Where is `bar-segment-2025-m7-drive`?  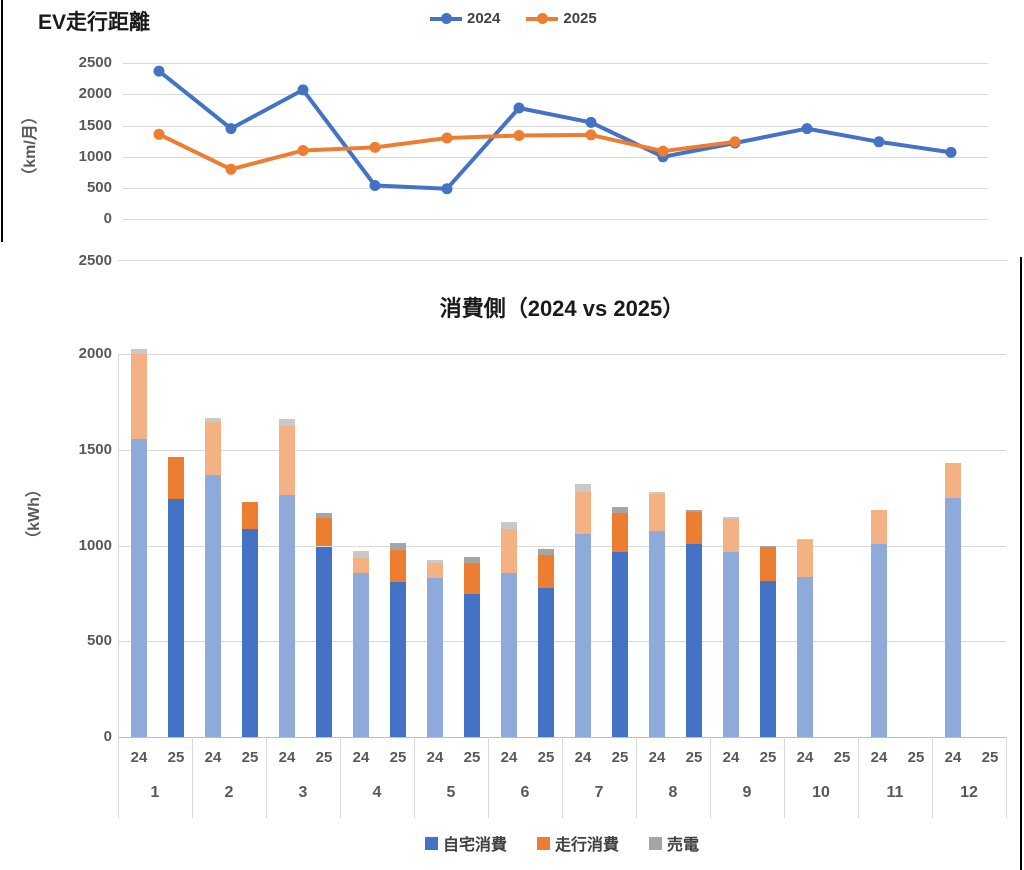 bar-segment-2025-m7-drive is located at coordinates (620, 532).